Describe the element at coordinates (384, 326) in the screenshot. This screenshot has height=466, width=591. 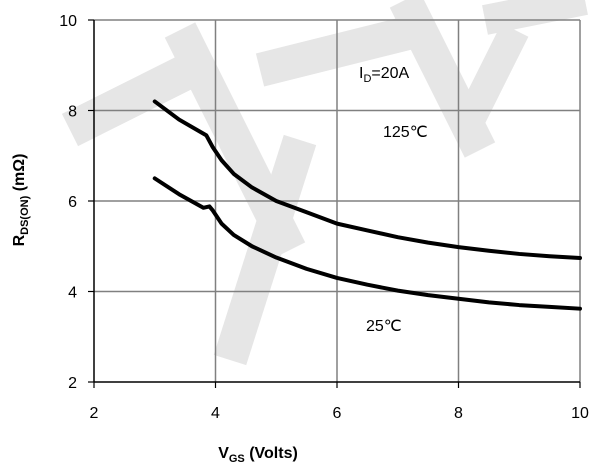
I see `series-label-25c: 25℃` at that location.